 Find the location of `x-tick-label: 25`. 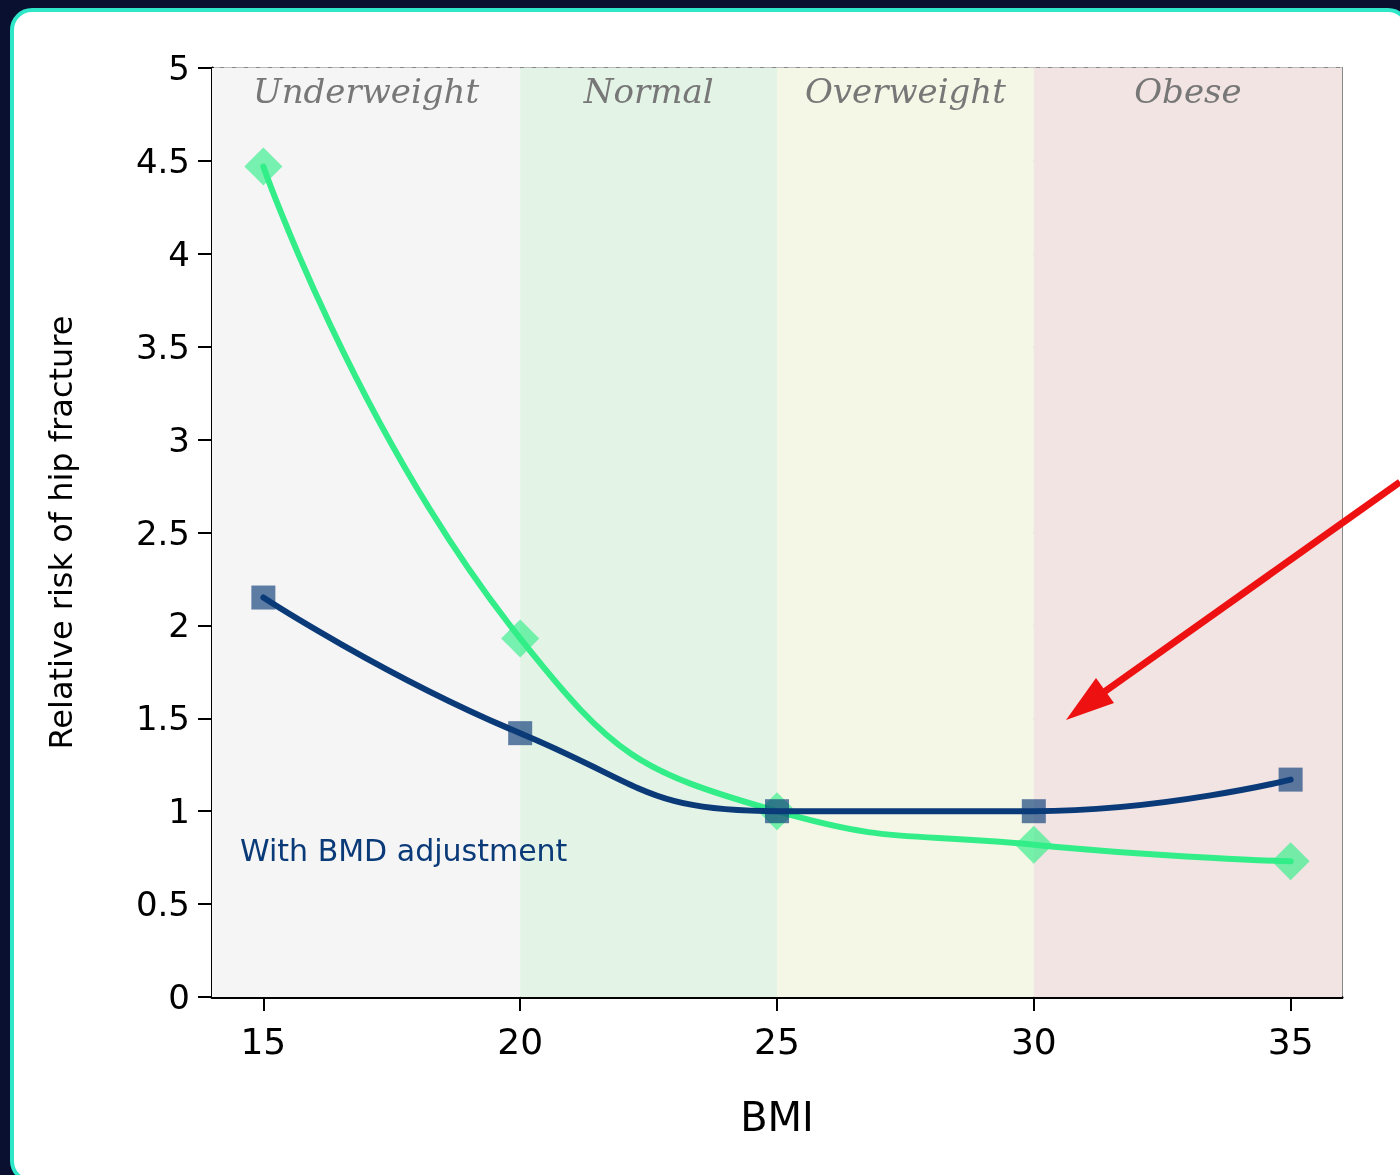

x-tick-label: 25 is located at coordinates (777, 1041).